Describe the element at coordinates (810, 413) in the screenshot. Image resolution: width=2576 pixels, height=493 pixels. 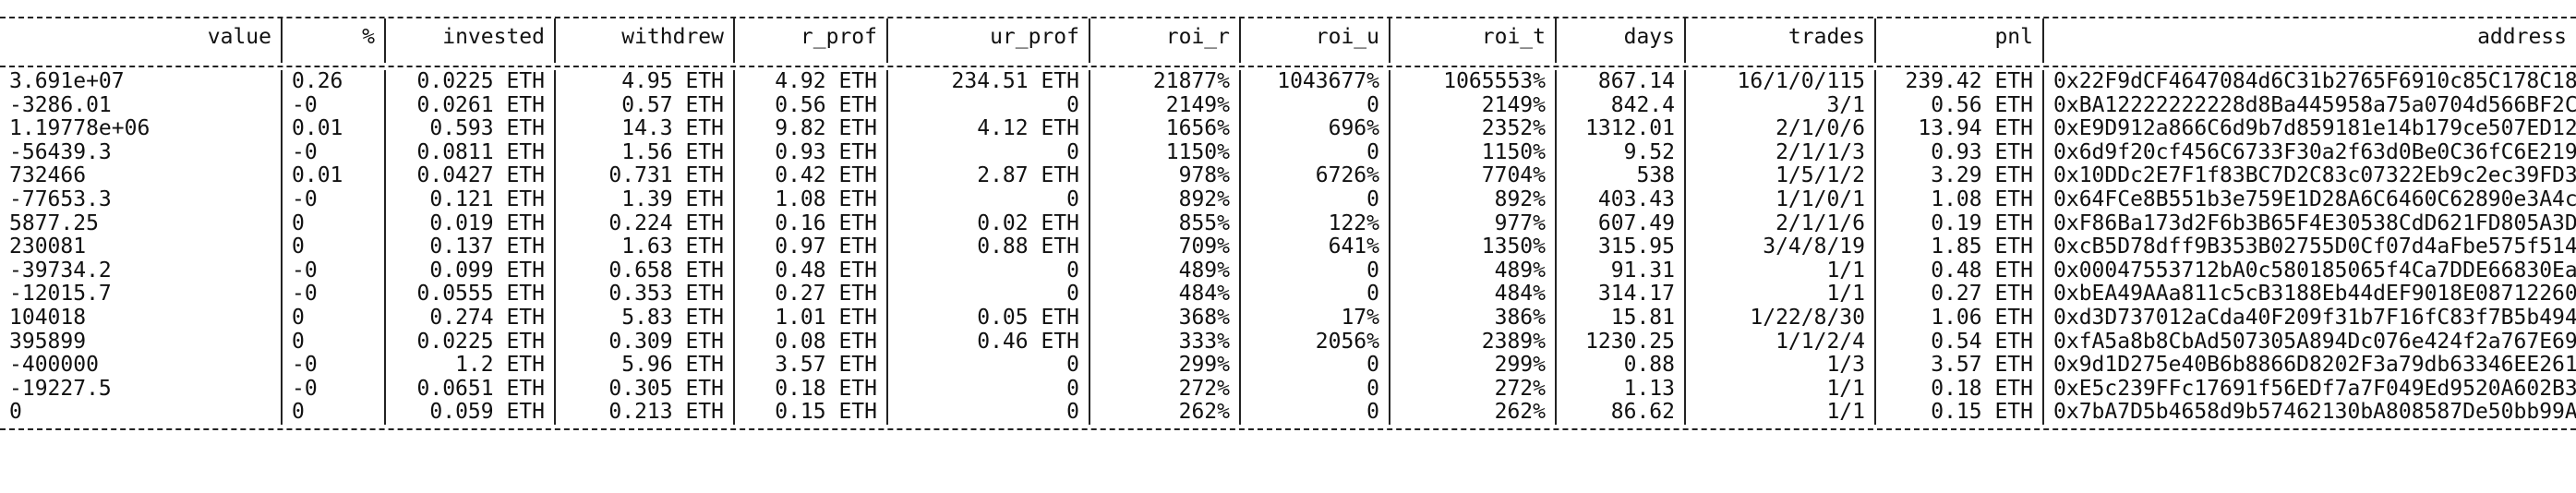
I see `cell-r-prof: 0.15 ETH` at that location.